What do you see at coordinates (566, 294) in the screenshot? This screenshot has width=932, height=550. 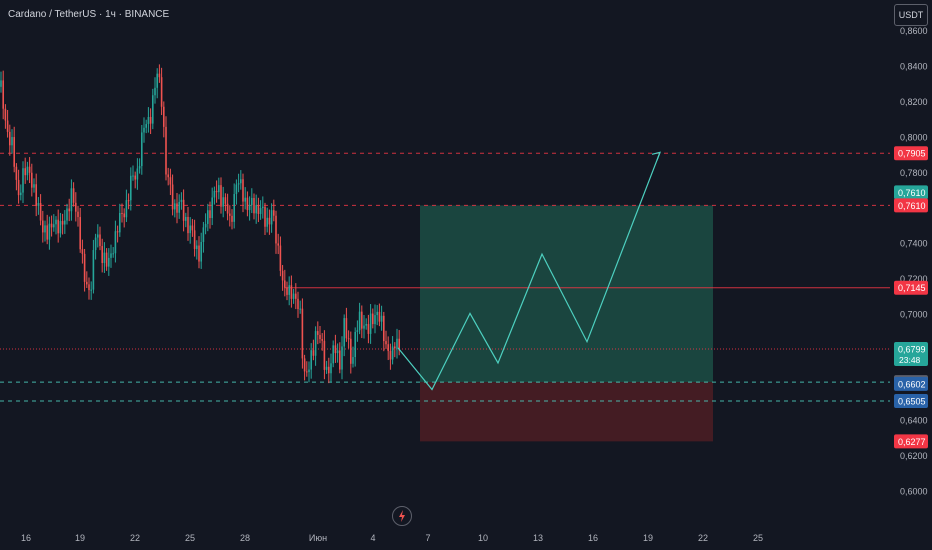 I see `profit-zone` at bounding box center [566, 294].